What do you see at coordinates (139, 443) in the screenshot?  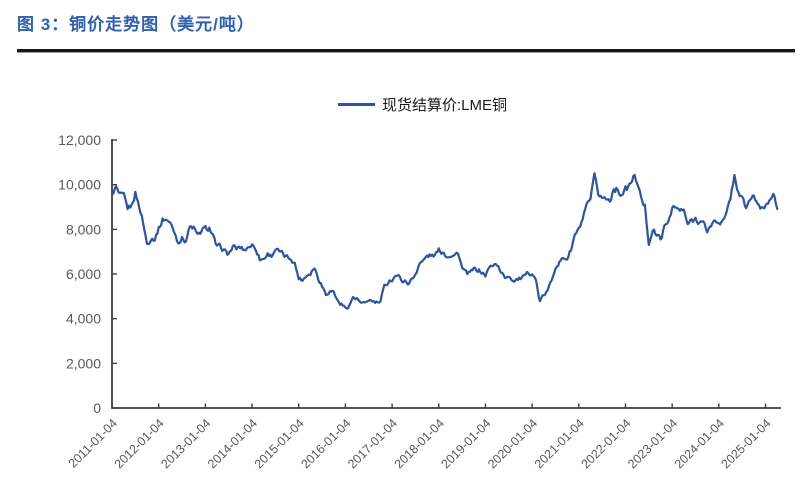 I see `x-axis-tick-label: 2012-01-04` at bounding box center [139, 443].